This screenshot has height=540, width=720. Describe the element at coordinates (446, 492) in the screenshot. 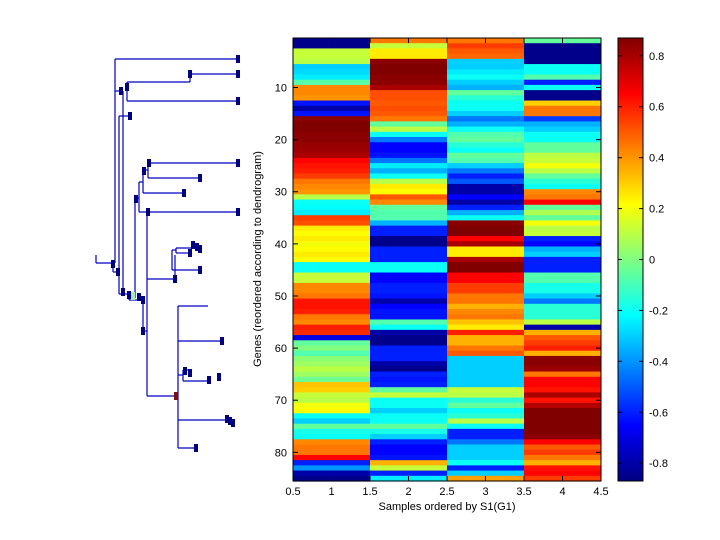

I see `x-tick-label: 2.5` at that location.